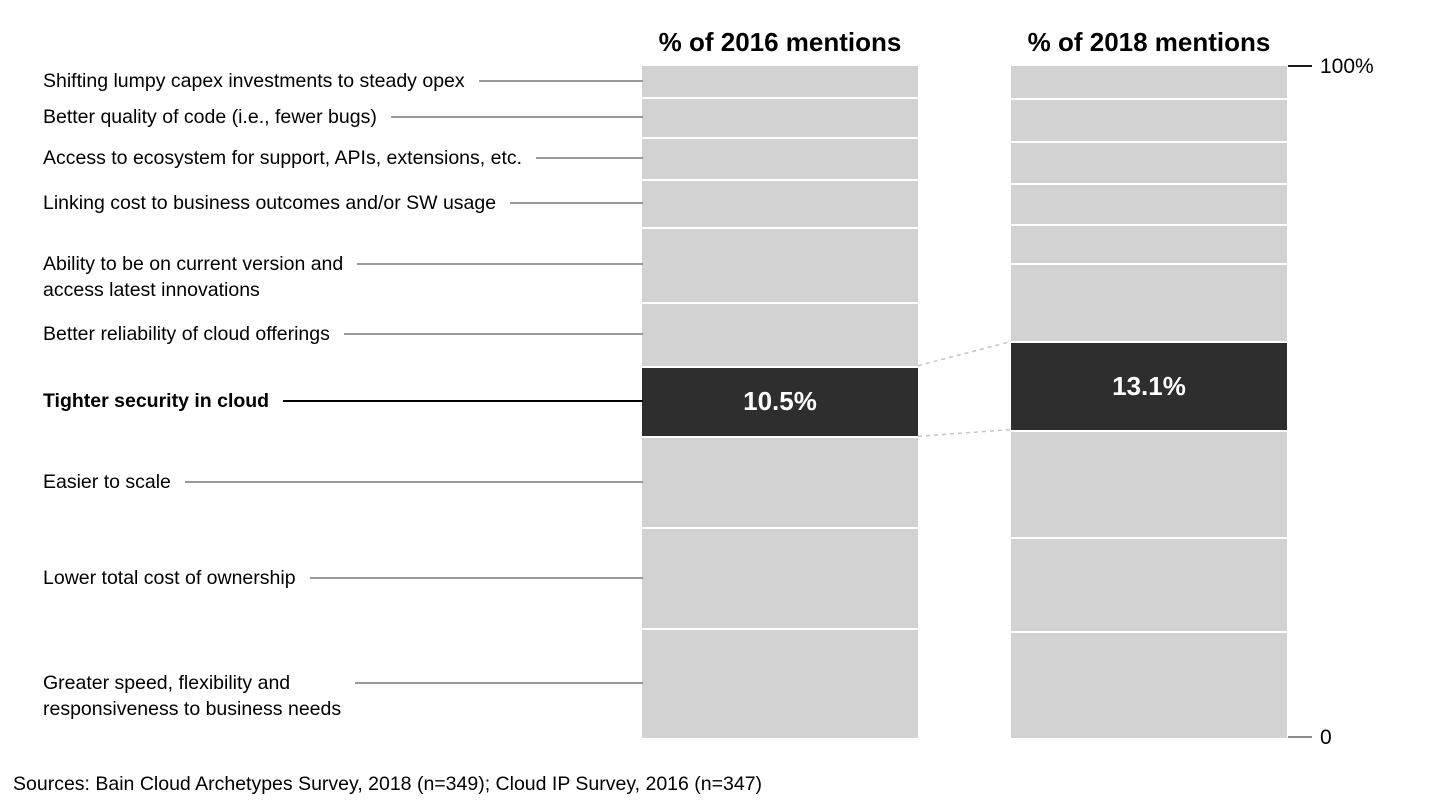  I want to click on axis-tick-bottom, so click(1300, 737).